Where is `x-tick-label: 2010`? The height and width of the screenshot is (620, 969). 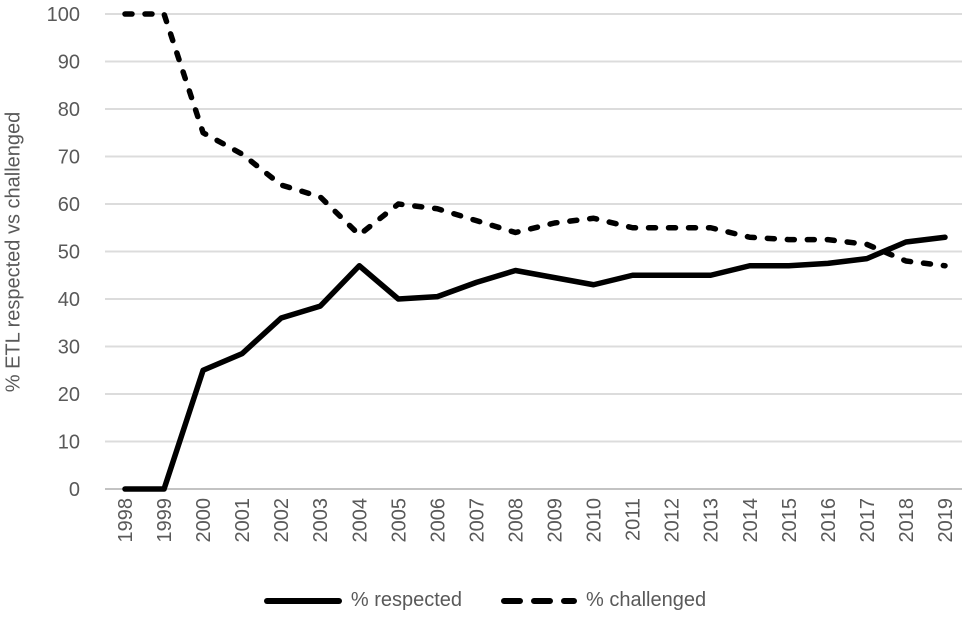
x-tick-label: 2010 is located at coordinates (595, 520).